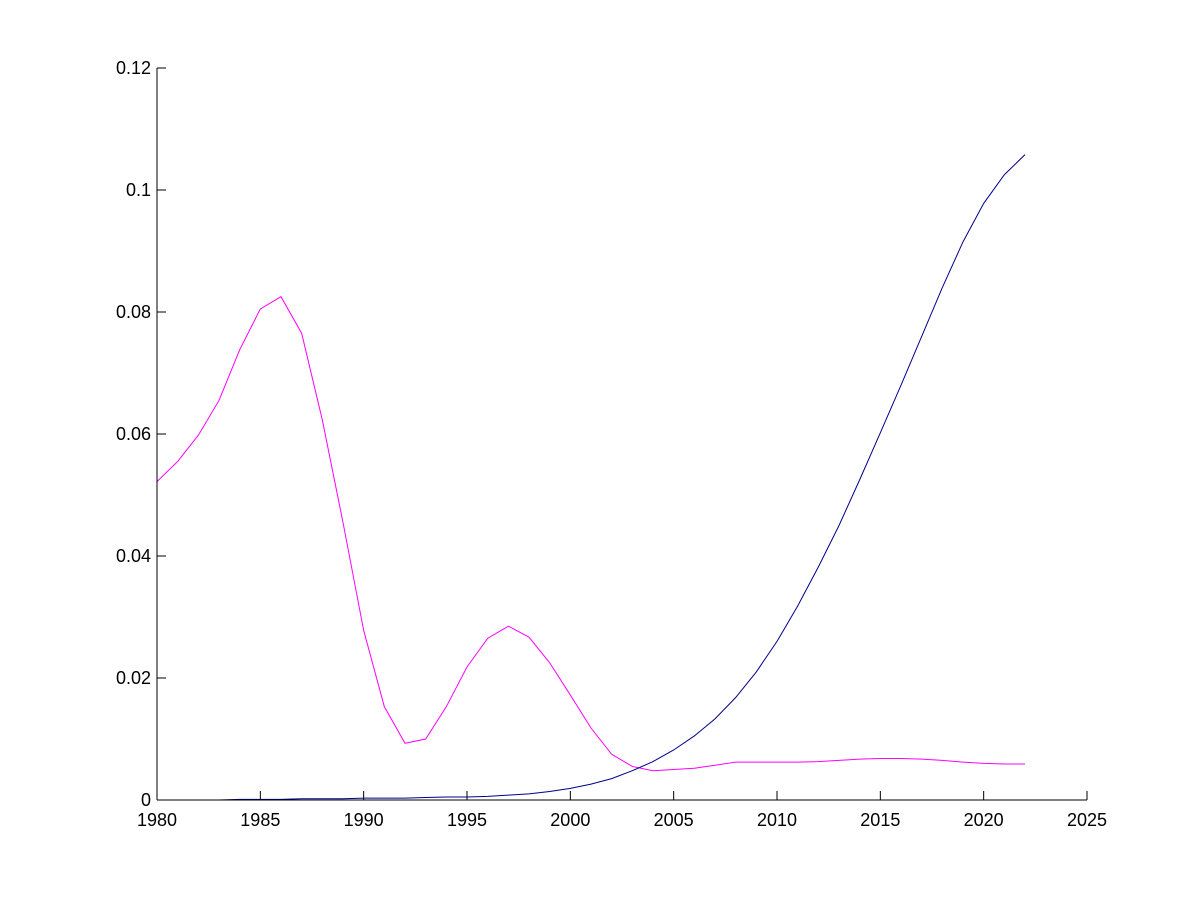 The image size is (1200, 900). Describe the element at coordinates (138, 190) in the screenshot. I see `y-tick-label: 0.1` at that location.